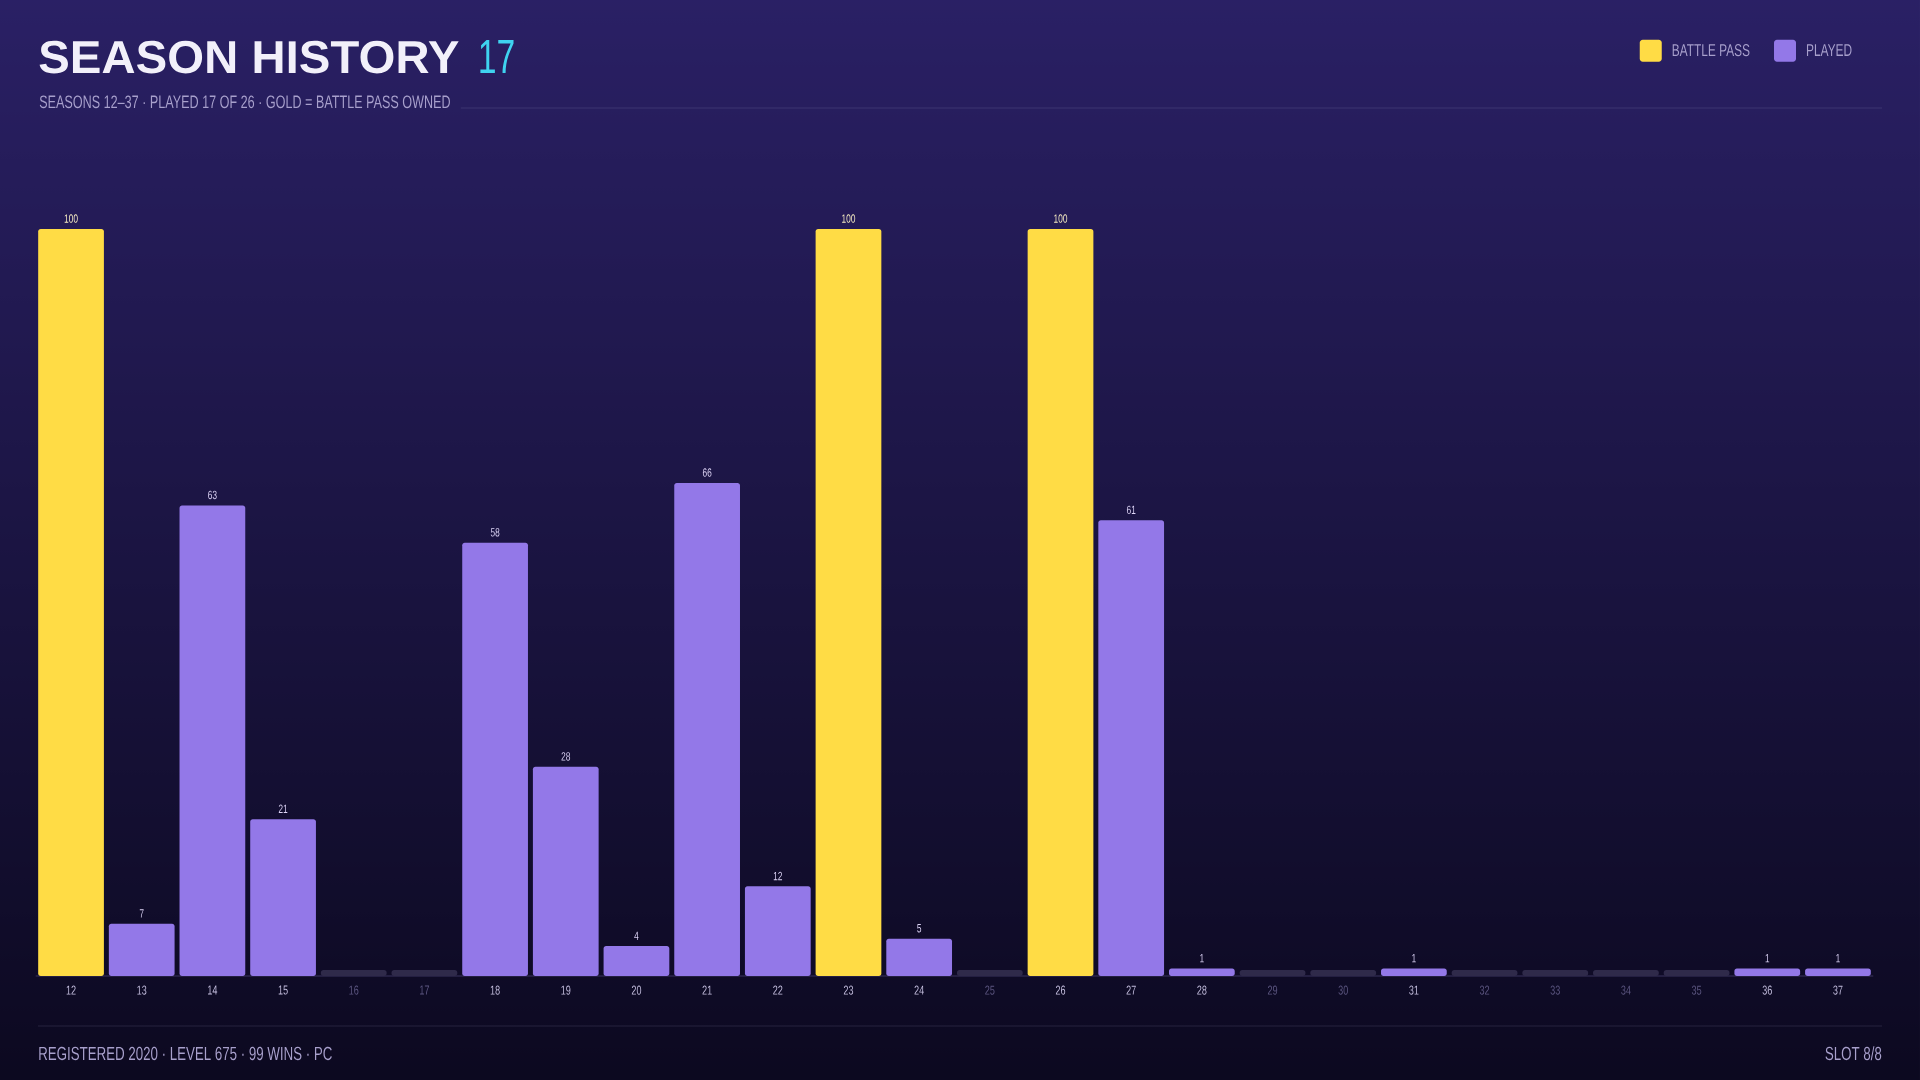  Describe the element at coordinates (141, 913) in the screenshot. I see `data-label: 7` at that location.